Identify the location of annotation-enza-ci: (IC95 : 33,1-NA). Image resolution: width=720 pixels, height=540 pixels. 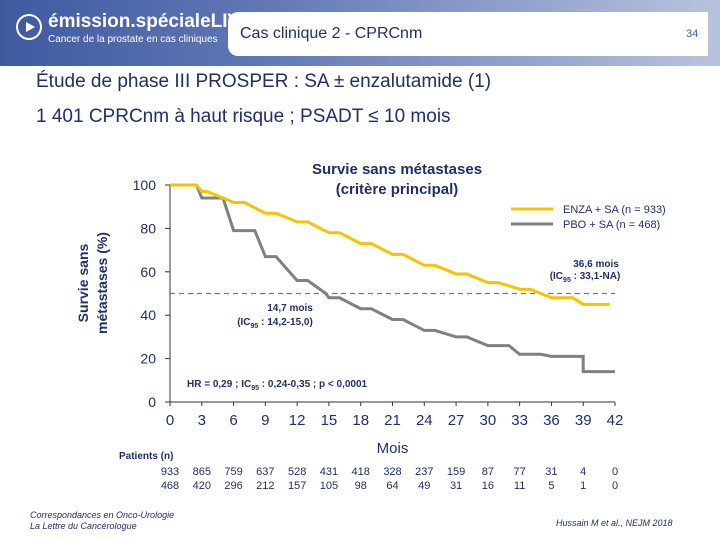
(585, 277).